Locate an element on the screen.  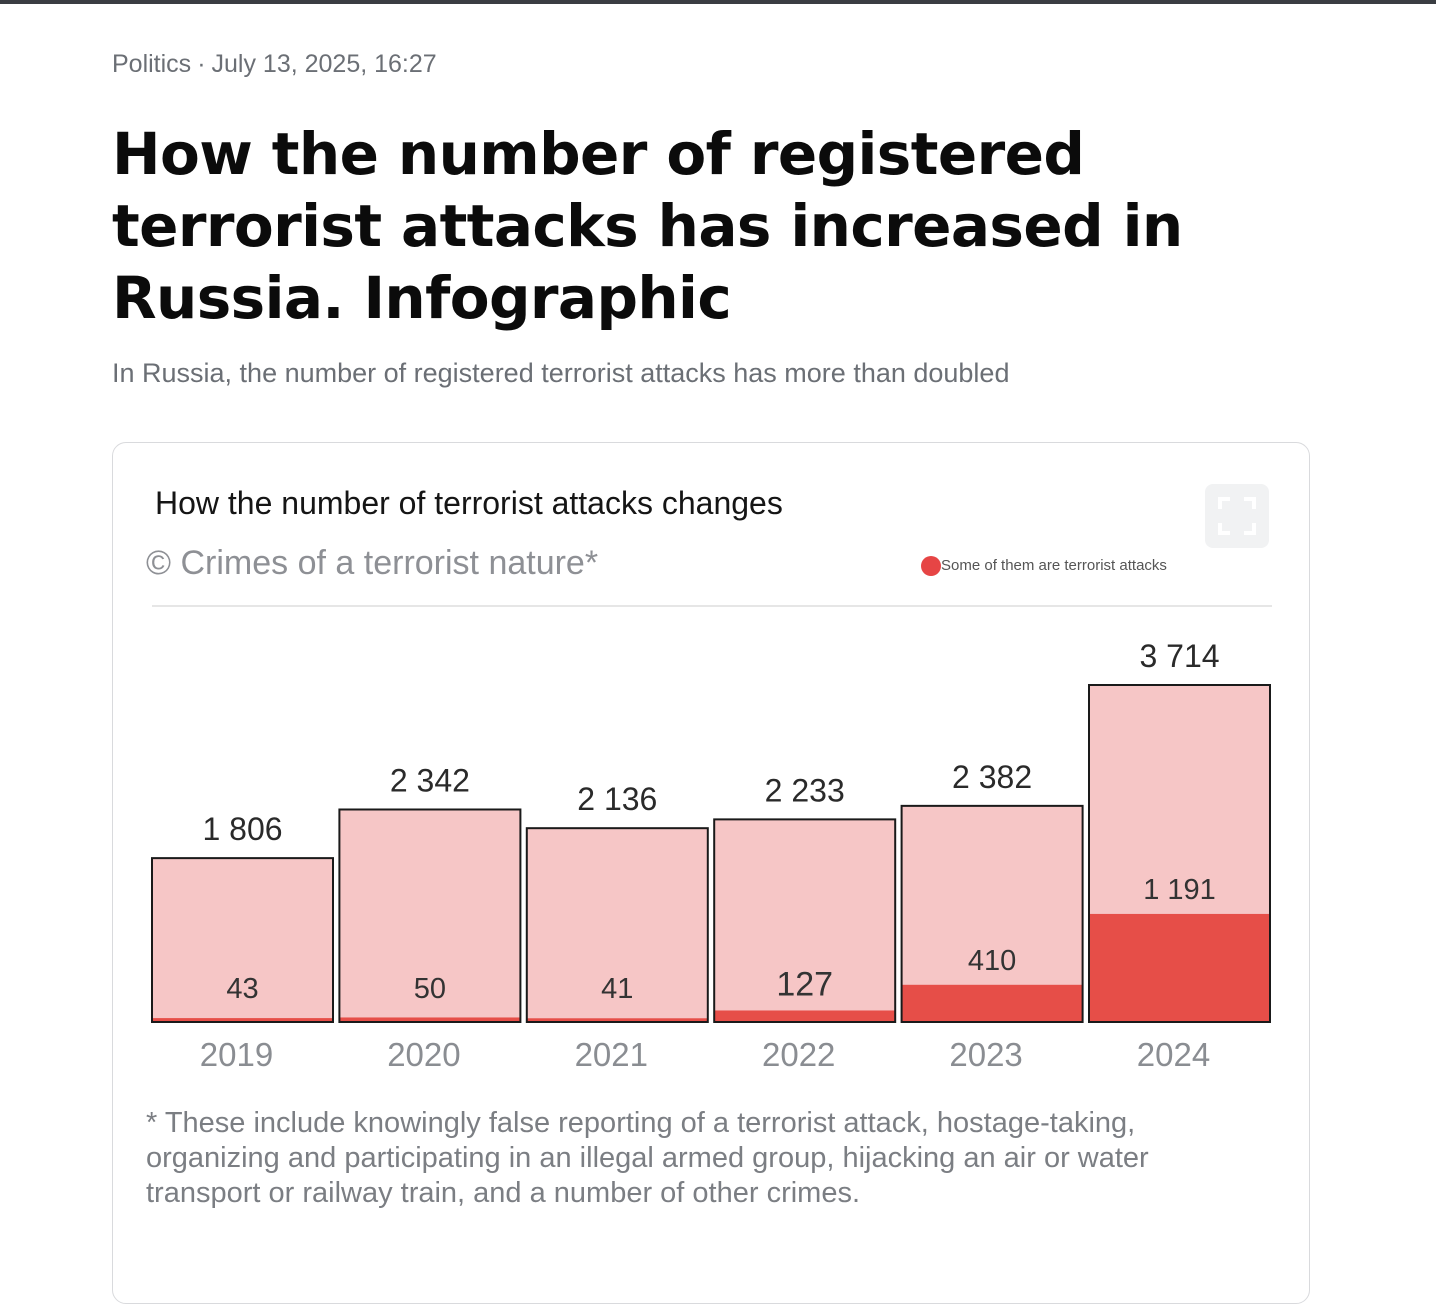
bar-total-2019 is located at coordinates (242, 940).